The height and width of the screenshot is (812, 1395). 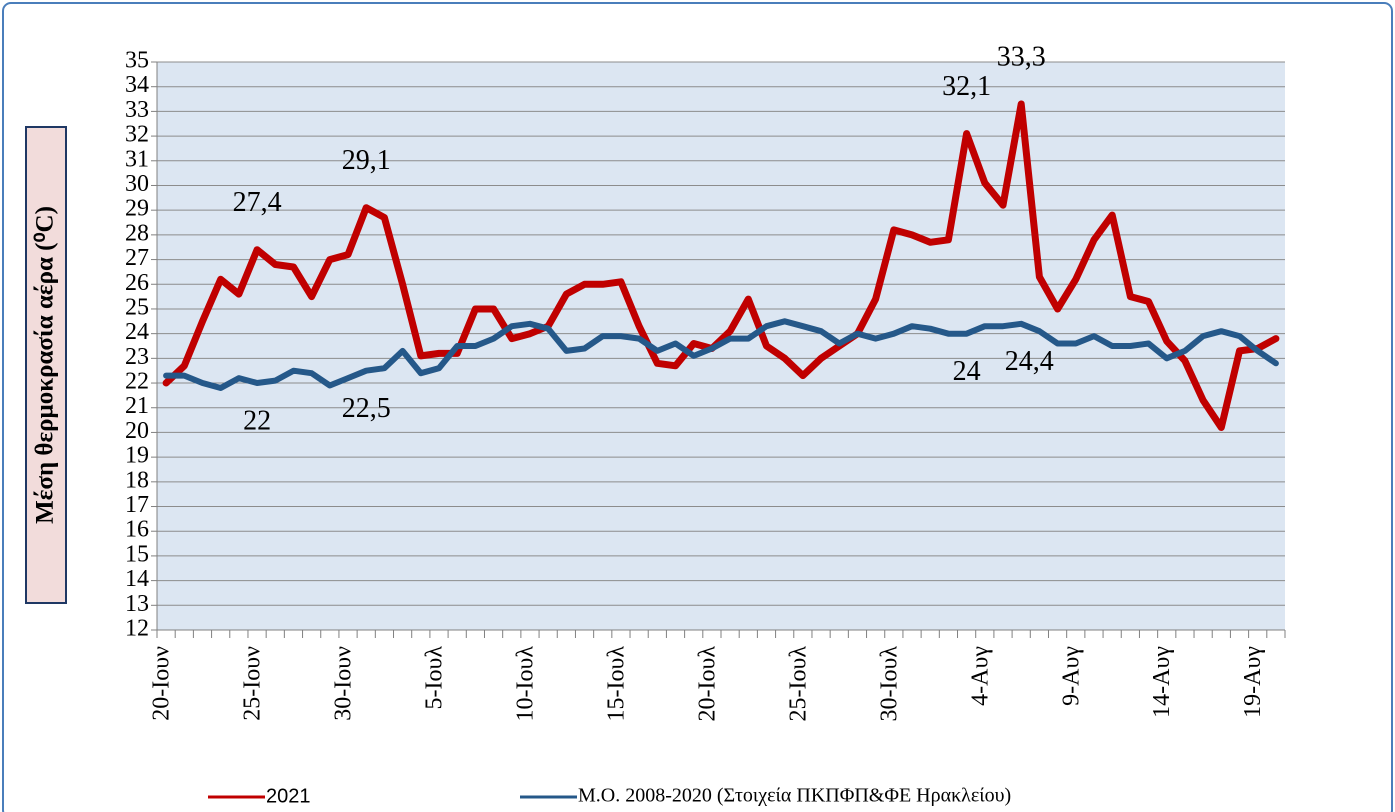 I want to click on y-tick-label: 19, so click(x=137, y=456).